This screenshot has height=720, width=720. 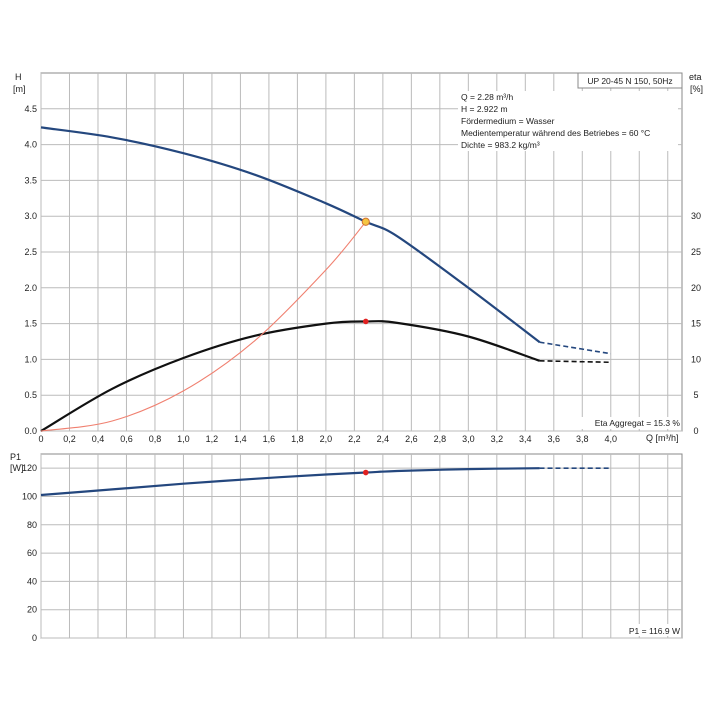 What do you see at coordinates (30, 180) in the screenshot?
I see `h-tick-label: 3.5` at bounding box center [30, 180].